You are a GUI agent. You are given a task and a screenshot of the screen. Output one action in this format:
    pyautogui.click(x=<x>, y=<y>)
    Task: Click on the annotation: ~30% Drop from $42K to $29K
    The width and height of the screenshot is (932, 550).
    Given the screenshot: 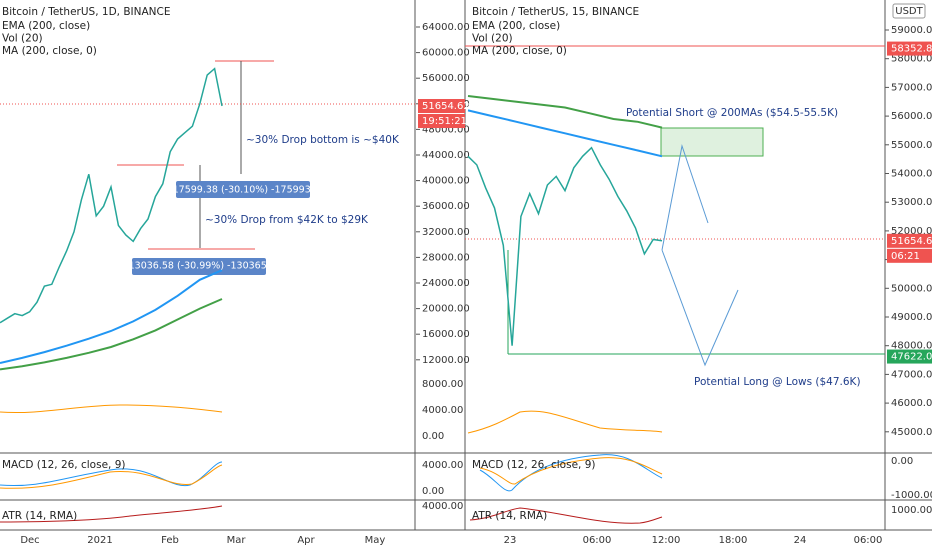 What is the action you would take?
    pyautogui.click(x=287, y=220)
    